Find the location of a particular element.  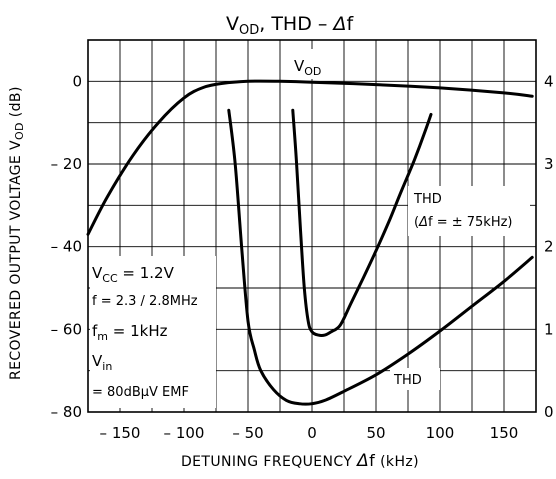

x-tick-label: 150 is located at coordinates (504, 433).